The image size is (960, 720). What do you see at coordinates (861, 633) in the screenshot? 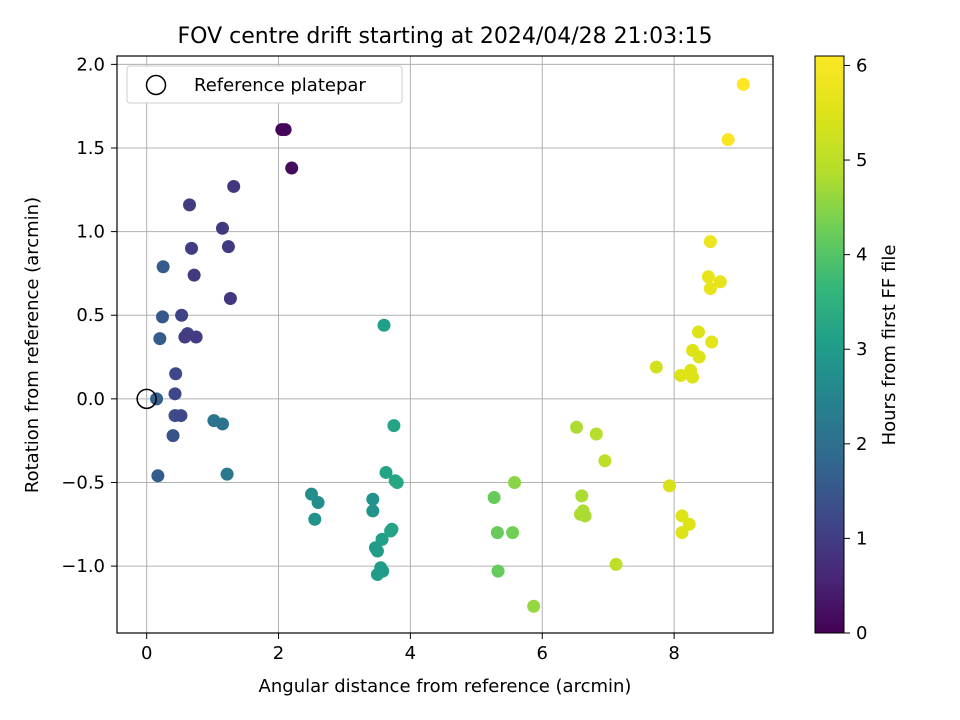
I see `colorbar-tick-label: 0` at bounding box center [861, 633].